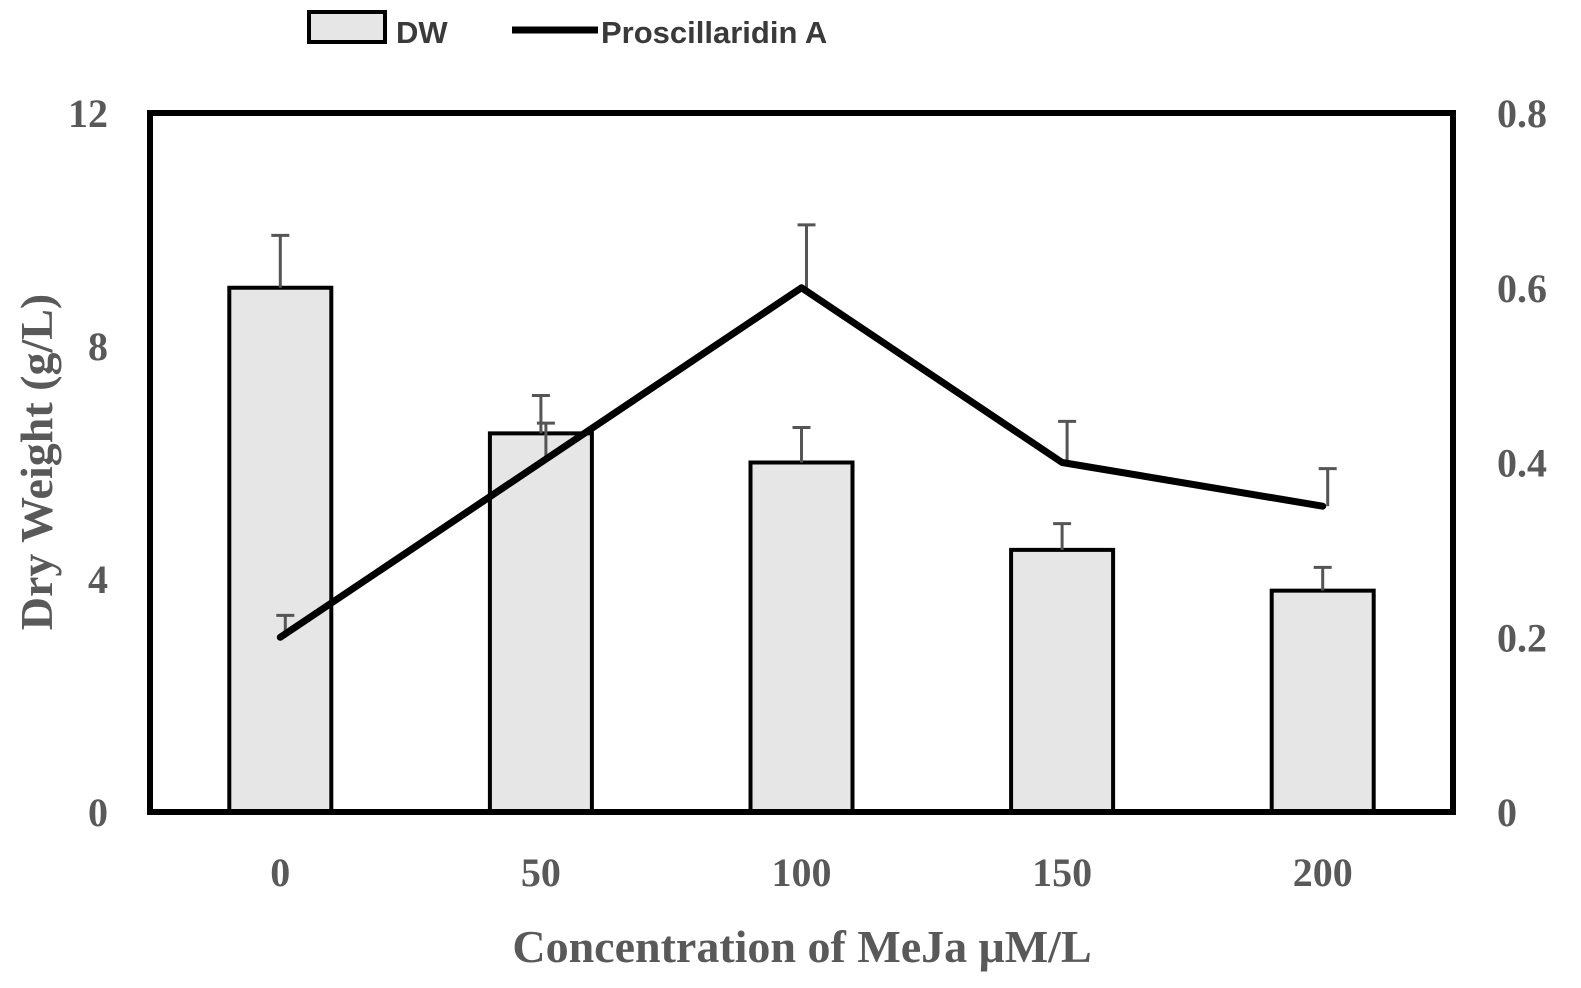 The height and width of the screenshot is (988, 1581). Describe the element at coordinates (567, 30) in the screenshot. I see `legend: DW Proscillaridin A` at that location.